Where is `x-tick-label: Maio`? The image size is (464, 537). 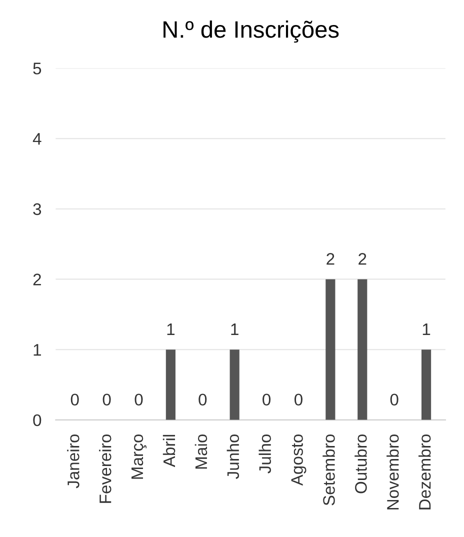
x-tick-label: Maio is located at coordinates (201, 451).